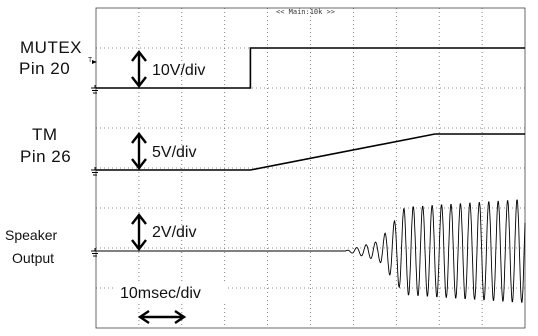  Describe the element at coordinates (90, 60) in the screenshot. I see `trigger-marker: T` at that location.